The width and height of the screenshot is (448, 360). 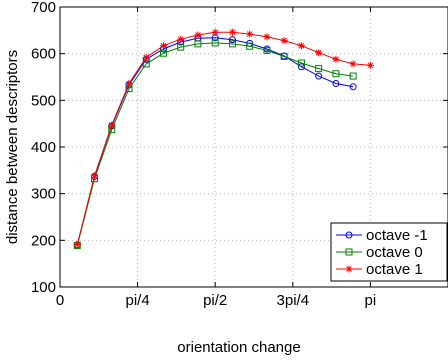 What do you see at coordinates (60, 300) in the screenshot?
I see `x-tick-label: 0` at bounding box center [60, 300].